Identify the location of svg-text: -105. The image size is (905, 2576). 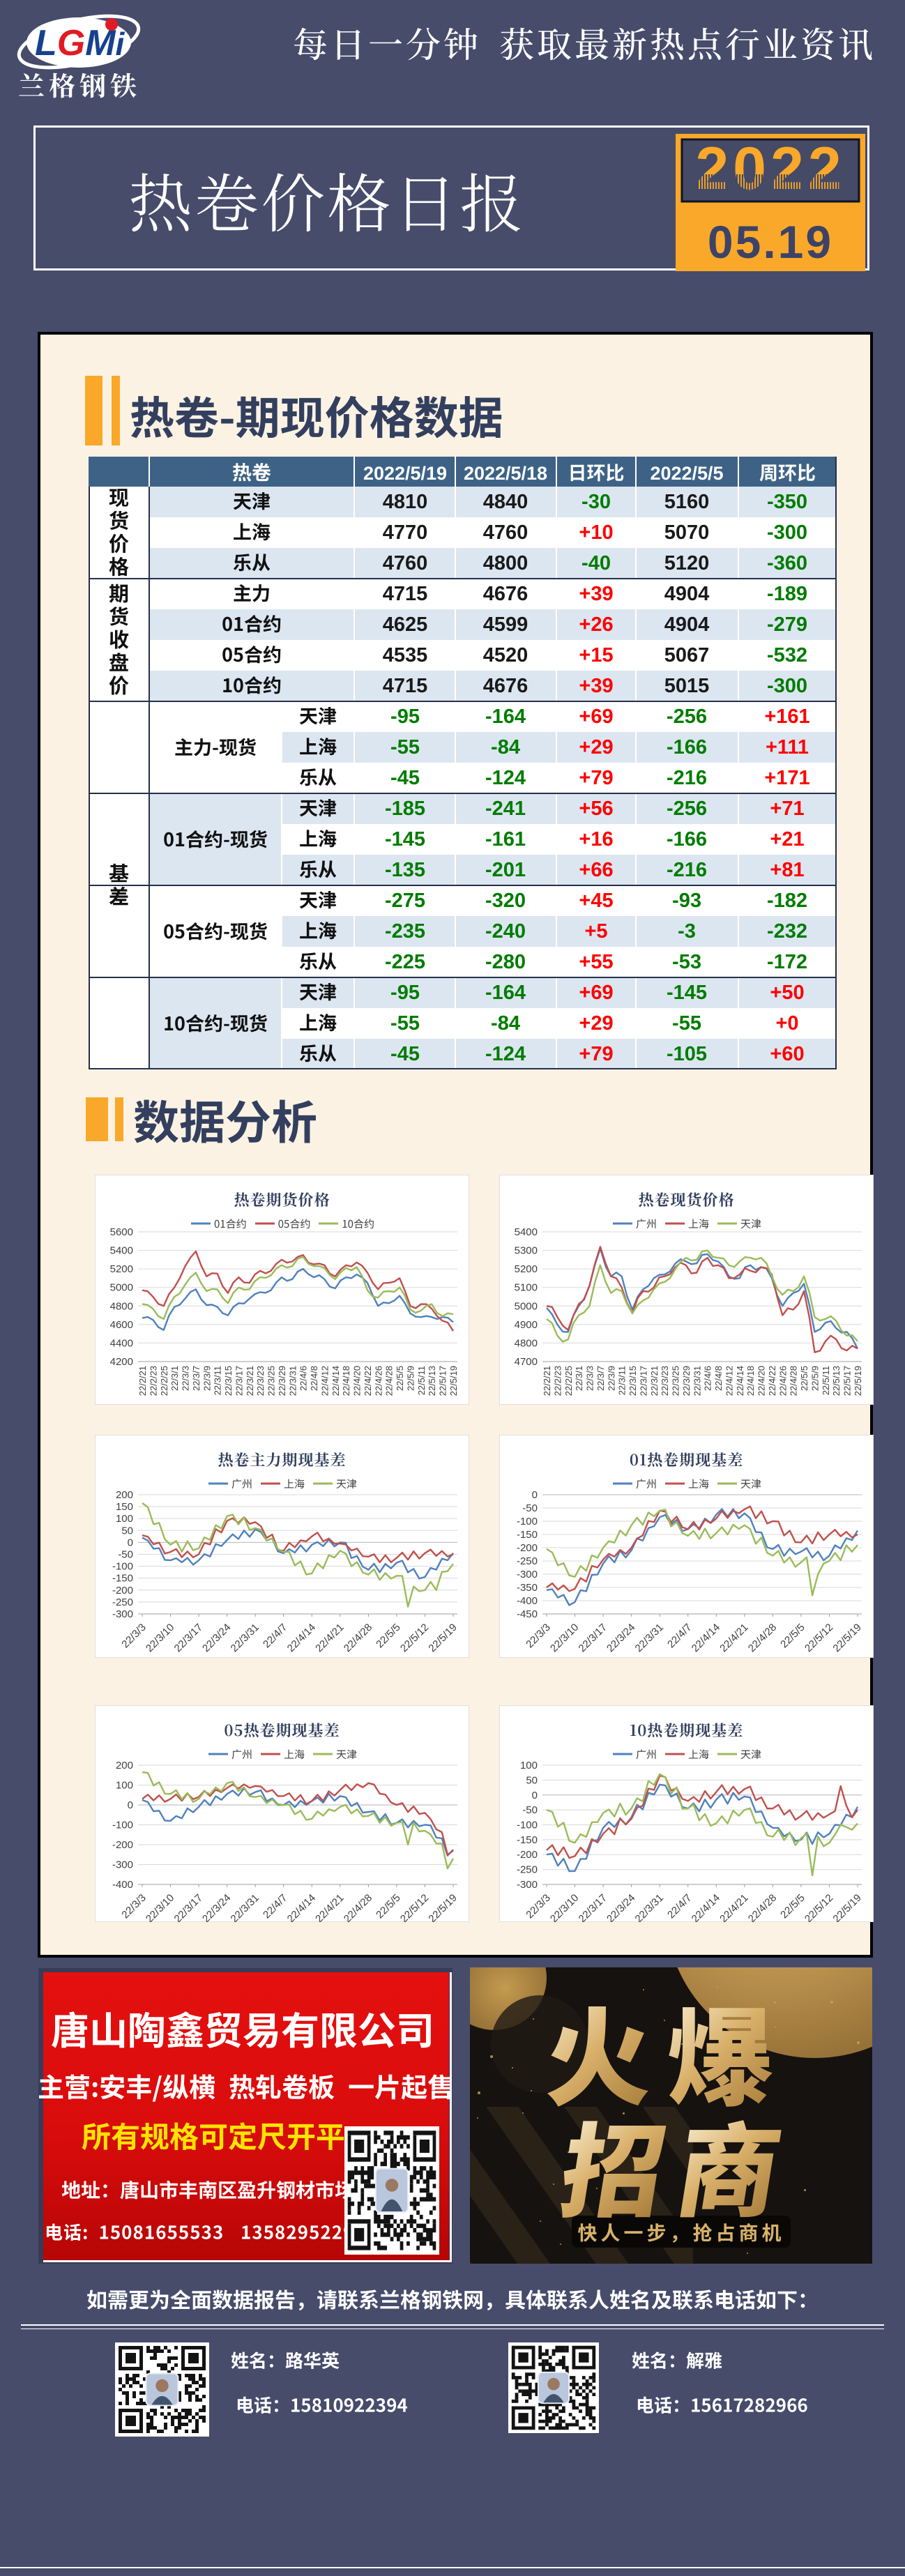
(687, 1054).